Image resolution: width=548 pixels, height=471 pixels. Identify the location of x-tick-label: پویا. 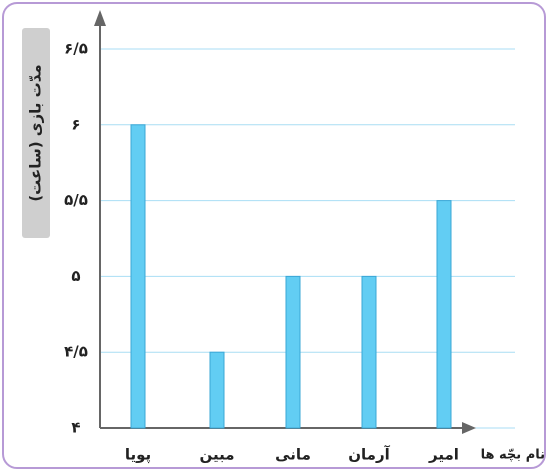
(138, 455).